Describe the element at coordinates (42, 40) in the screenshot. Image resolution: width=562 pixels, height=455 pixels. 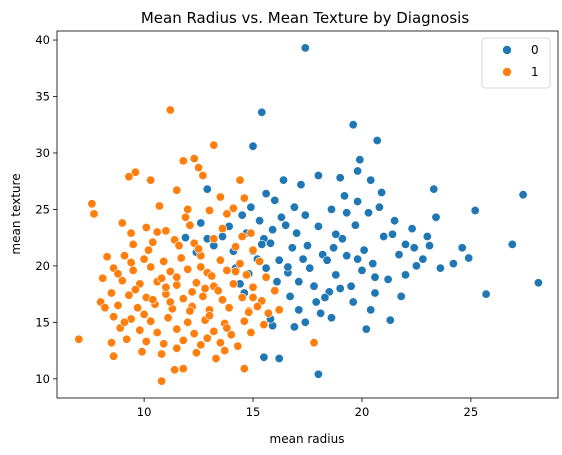
I see `y-tick-label: 40` at that location.